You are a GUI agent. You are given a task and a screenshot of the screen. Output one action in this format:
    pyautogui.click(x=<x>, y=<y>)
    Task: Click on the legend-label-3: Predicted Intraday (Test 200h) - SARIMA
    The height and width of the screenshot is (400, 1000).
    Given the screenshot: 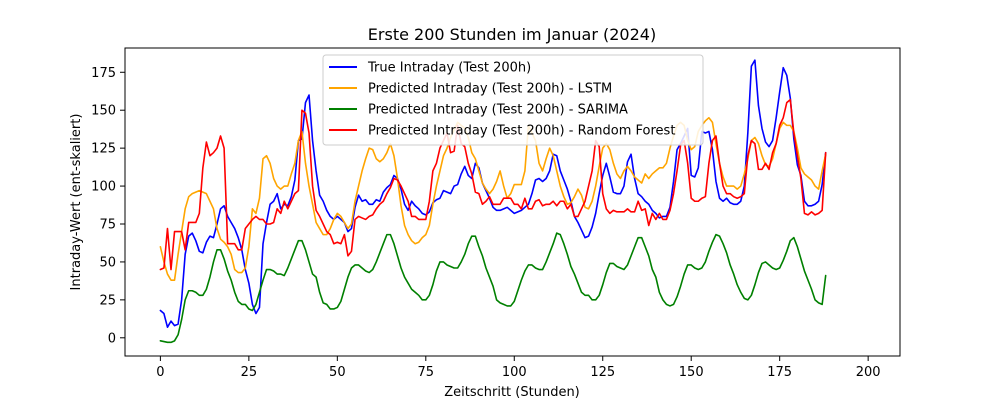 What is the action you would take?
    pyautogui.click(x=498, y=110)
    